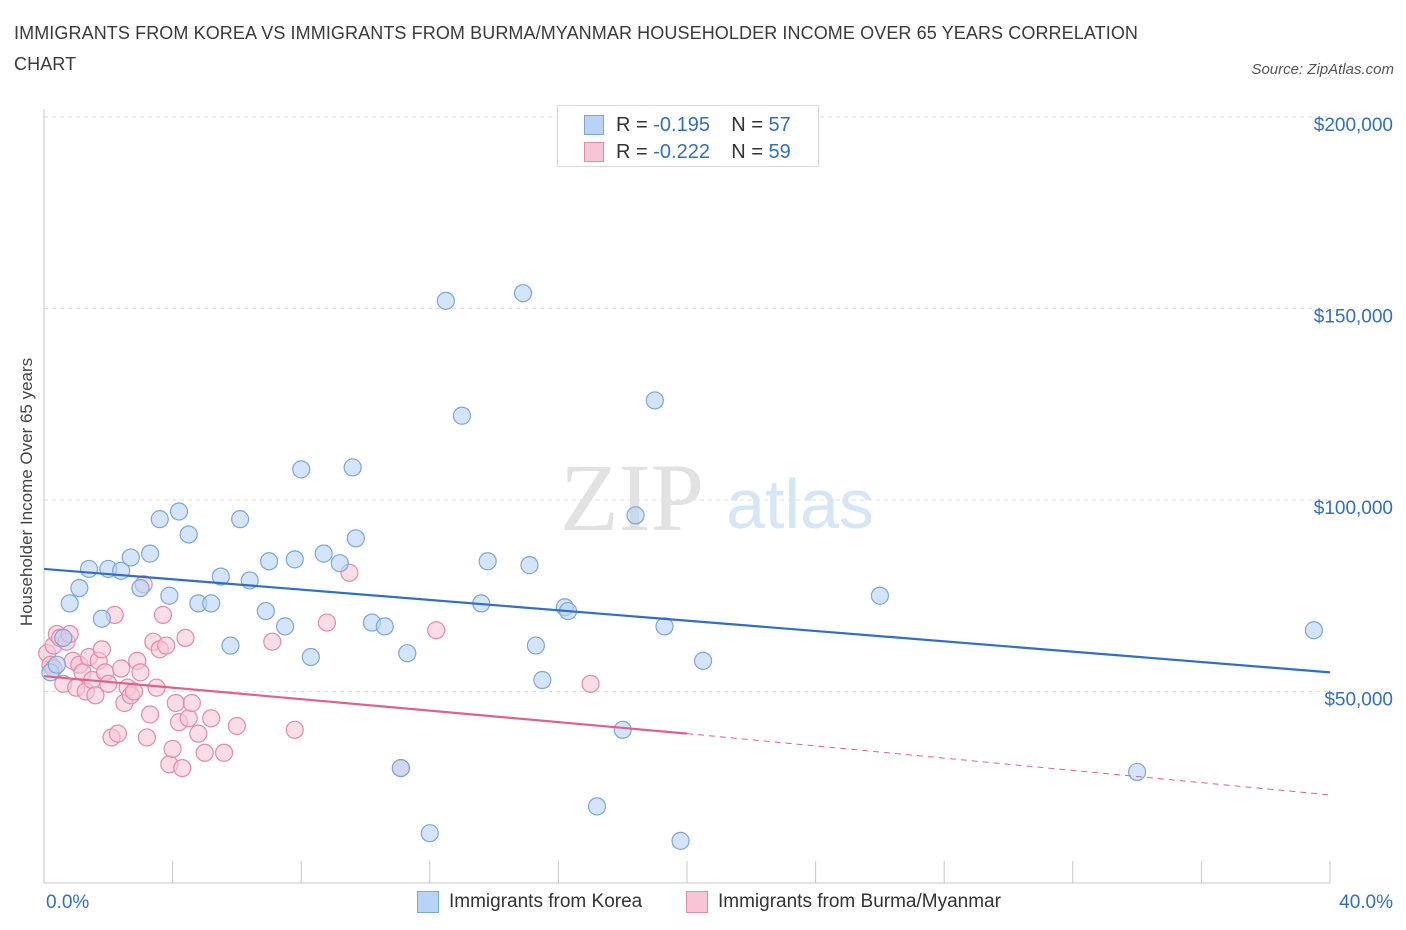 The height and width of the screenshot is (930, 1406). I want to click on legend-row-burma: R = -0.222 N = 59, so click(687, 152).